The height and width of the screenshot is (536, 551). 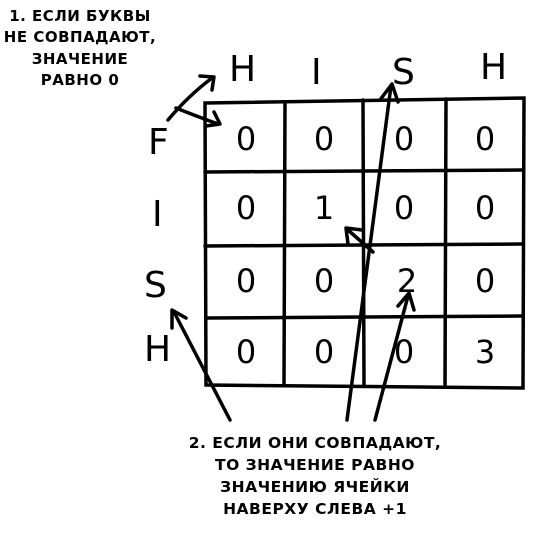 What do you see at coordinates (360, 241) in the screenshot?
I see `diagonal-arrow-icon` at bounding box center [360, 241].